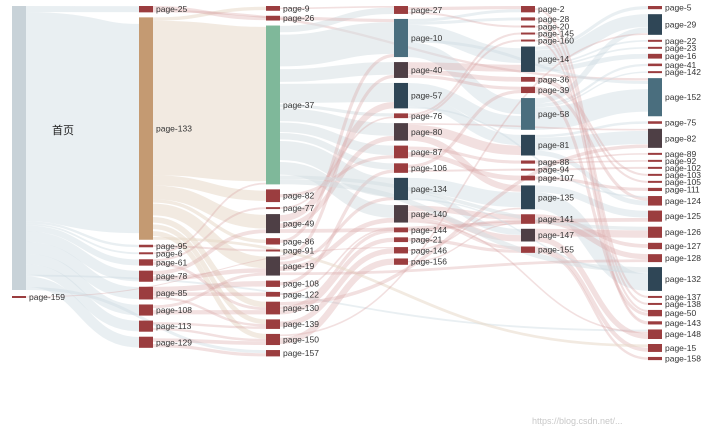 The width and height of the screenshot is (720, 431). I want to click on sankey-node-p128, so click(655, 258).